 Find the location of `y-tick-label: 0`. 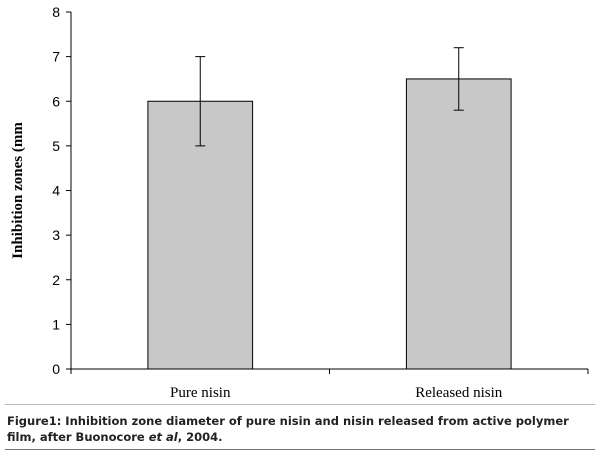

y-tick-label: 0 is located at coordinates (56, 369).